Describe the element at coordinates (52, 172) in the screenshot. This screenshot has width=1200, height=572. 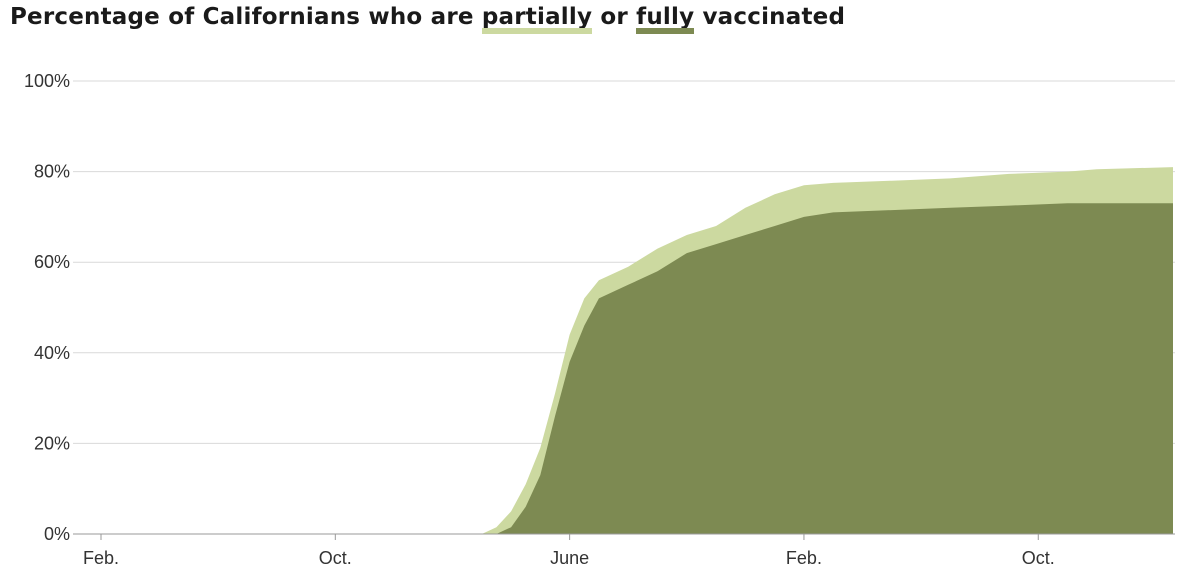
I see `y-tick-label: 80%` at that location.